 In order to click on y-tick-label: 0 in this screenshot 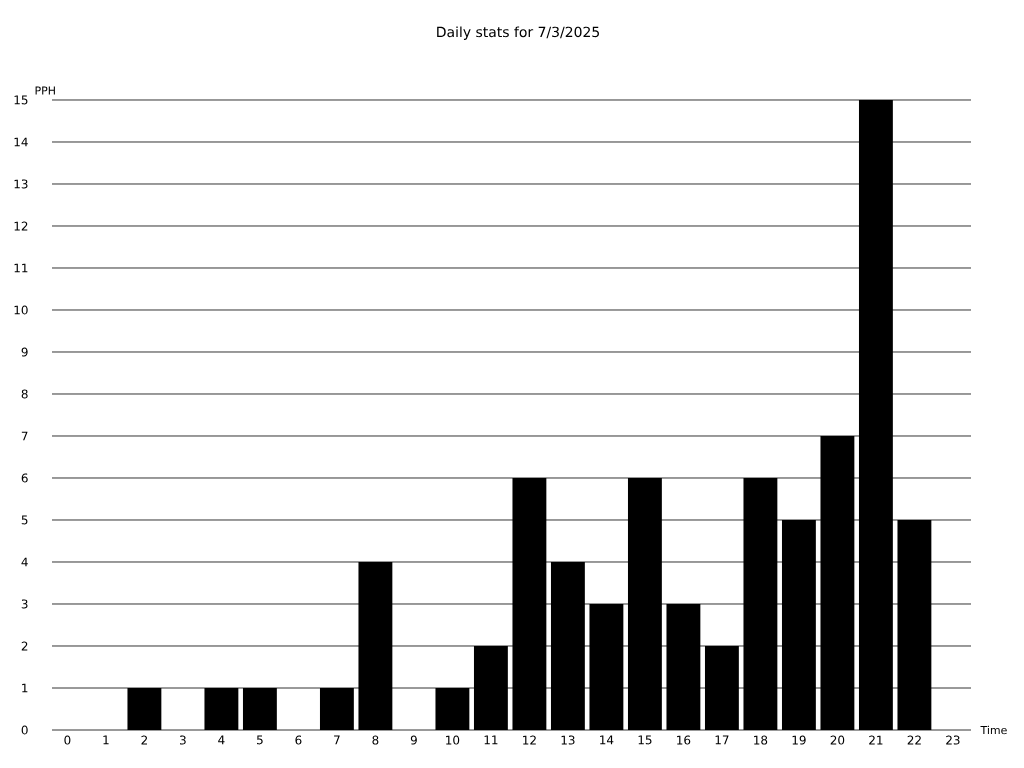, I will do `click(24, 730)`.